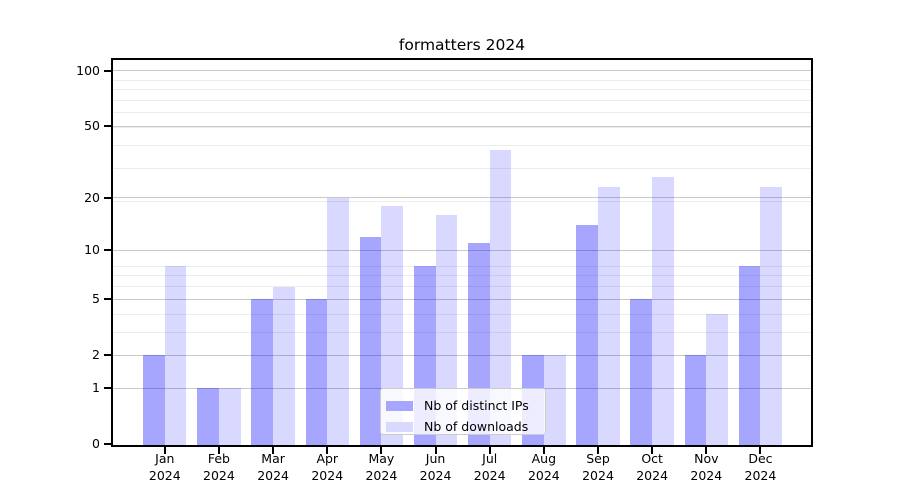 The image size is (900, 500). Describe the element at coordinates (760, 458) in the screenshot. I see `x-tick-month: Dec` at that location.